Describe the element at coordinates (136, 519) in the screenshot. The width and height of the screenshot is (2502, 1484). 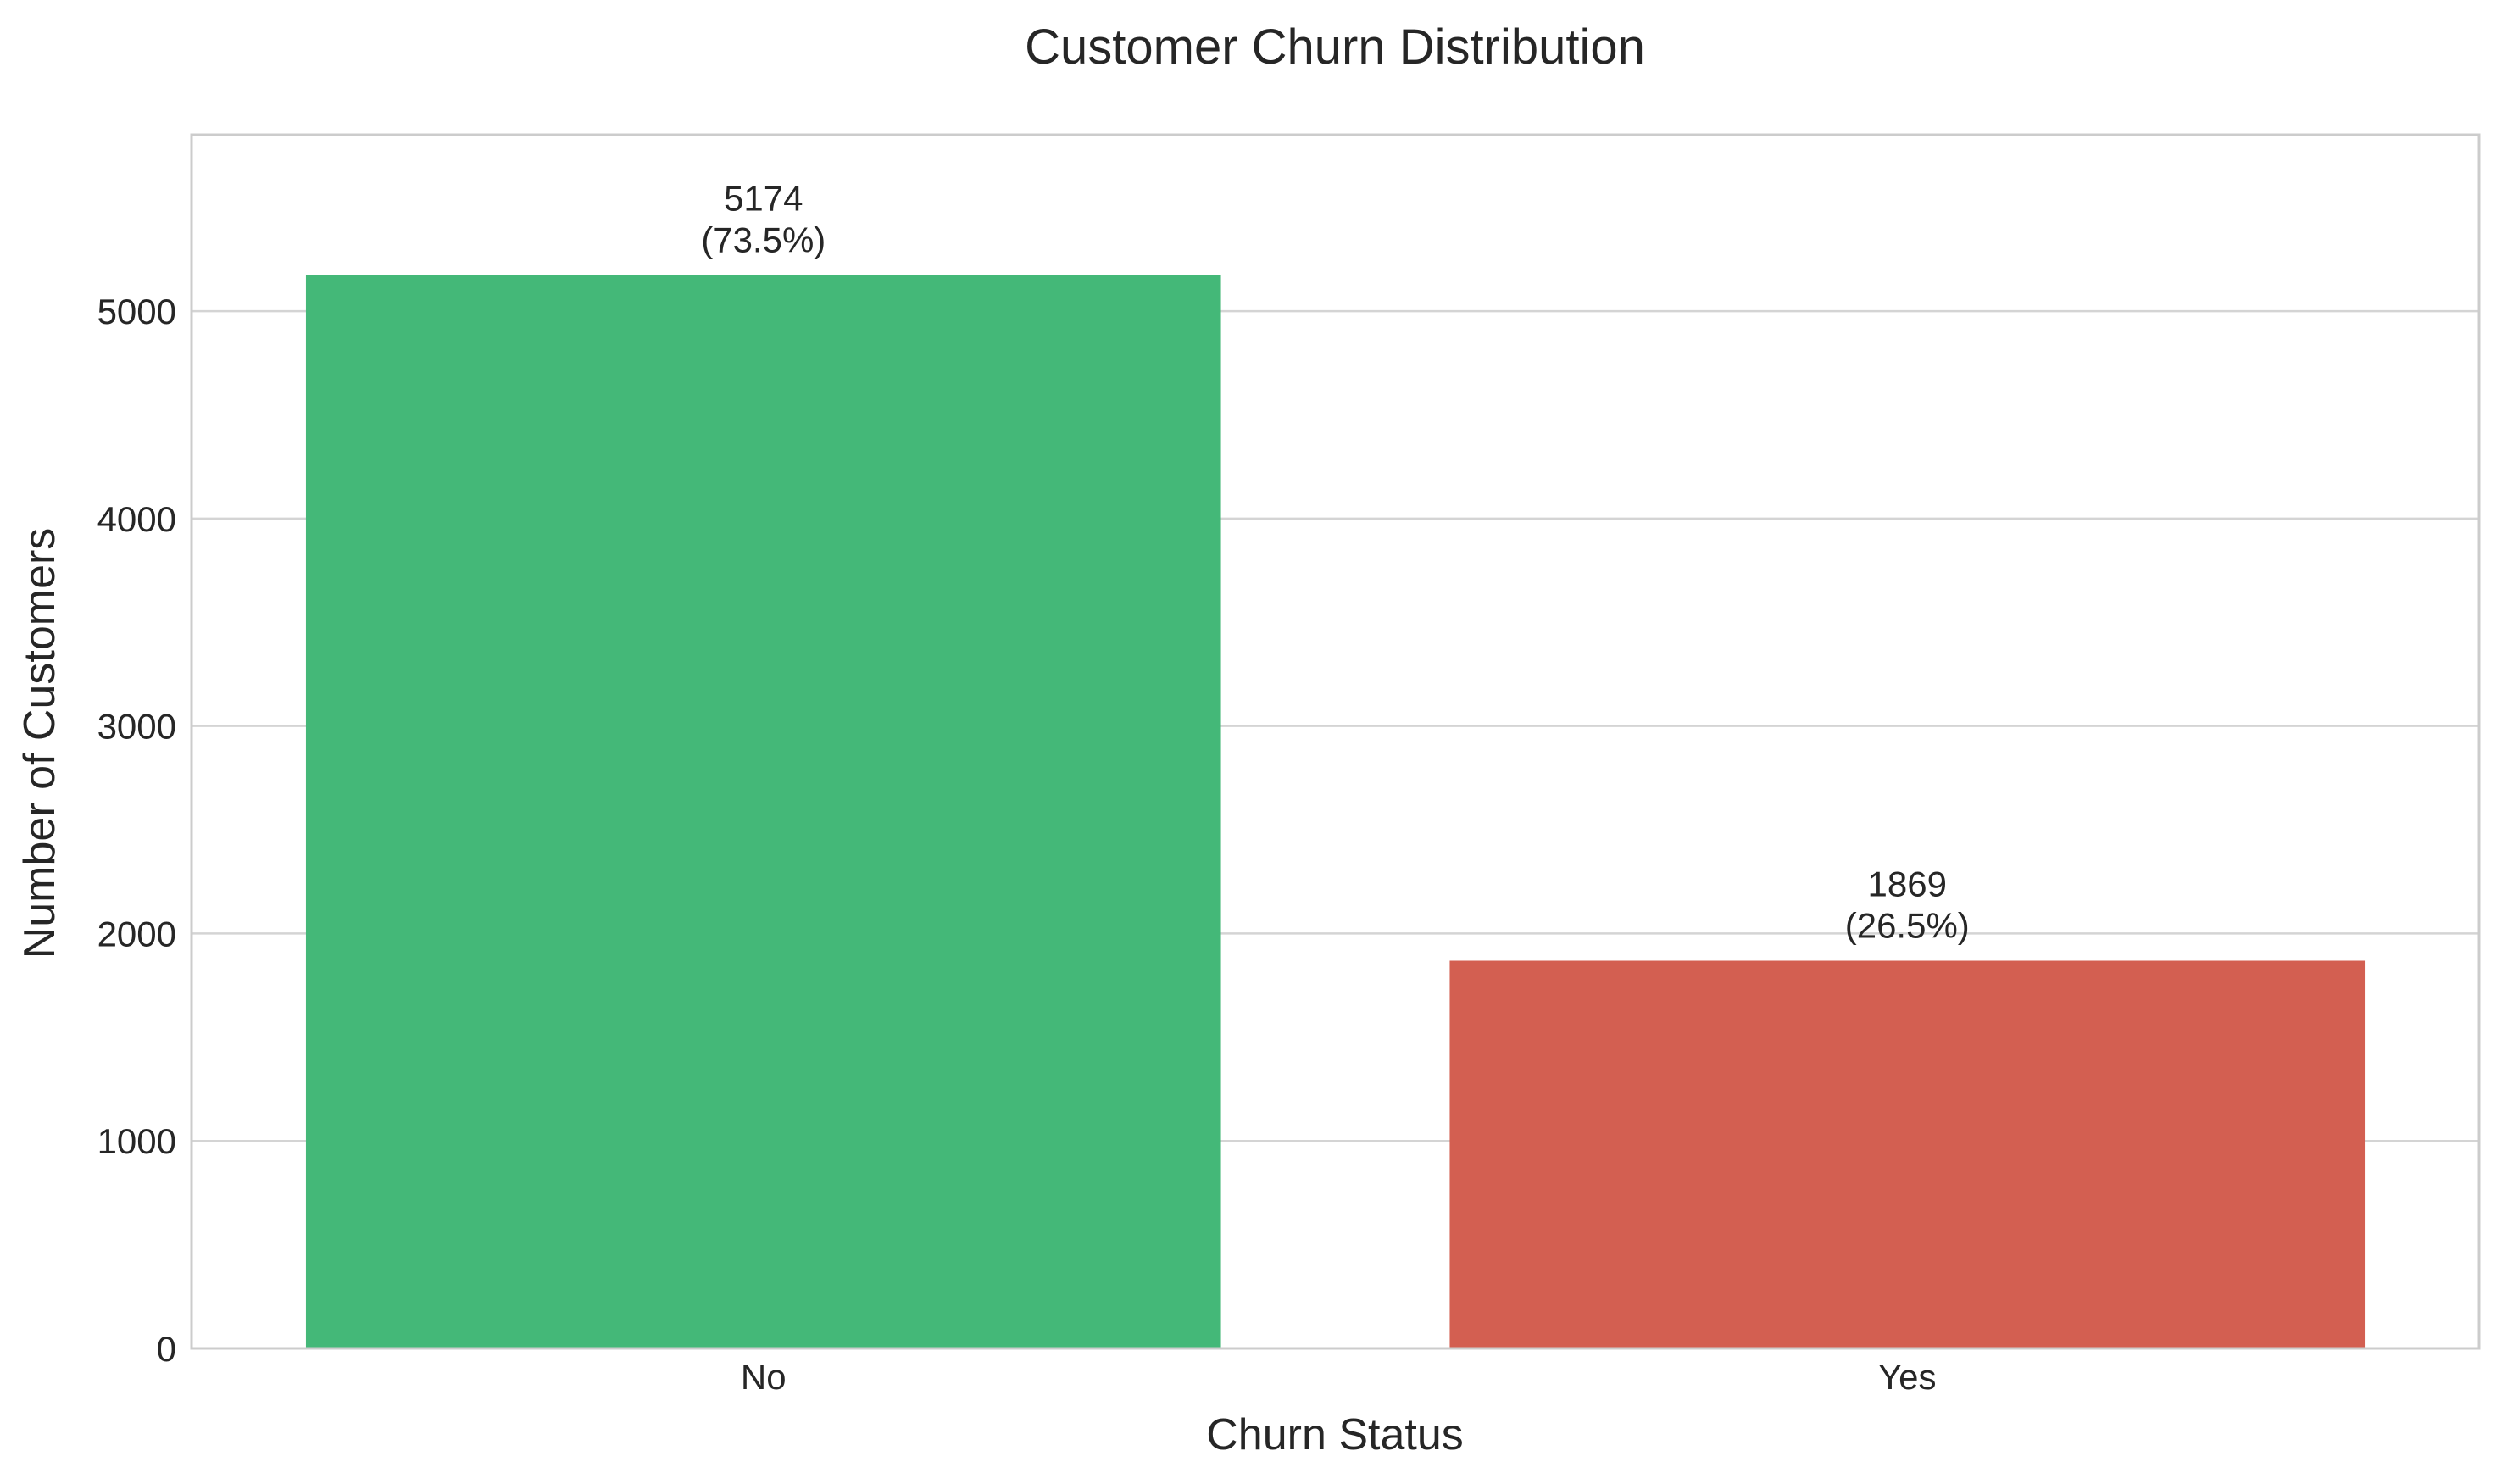
I see `y-tick-label: 4000` at that location.